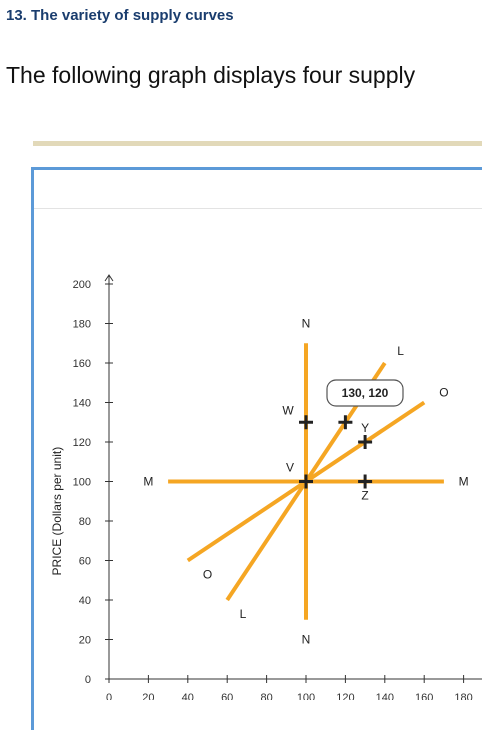 Image resolution: width=482 pixels, height=730 pixels. I want to click on point-marker-V, so click(306, 481).